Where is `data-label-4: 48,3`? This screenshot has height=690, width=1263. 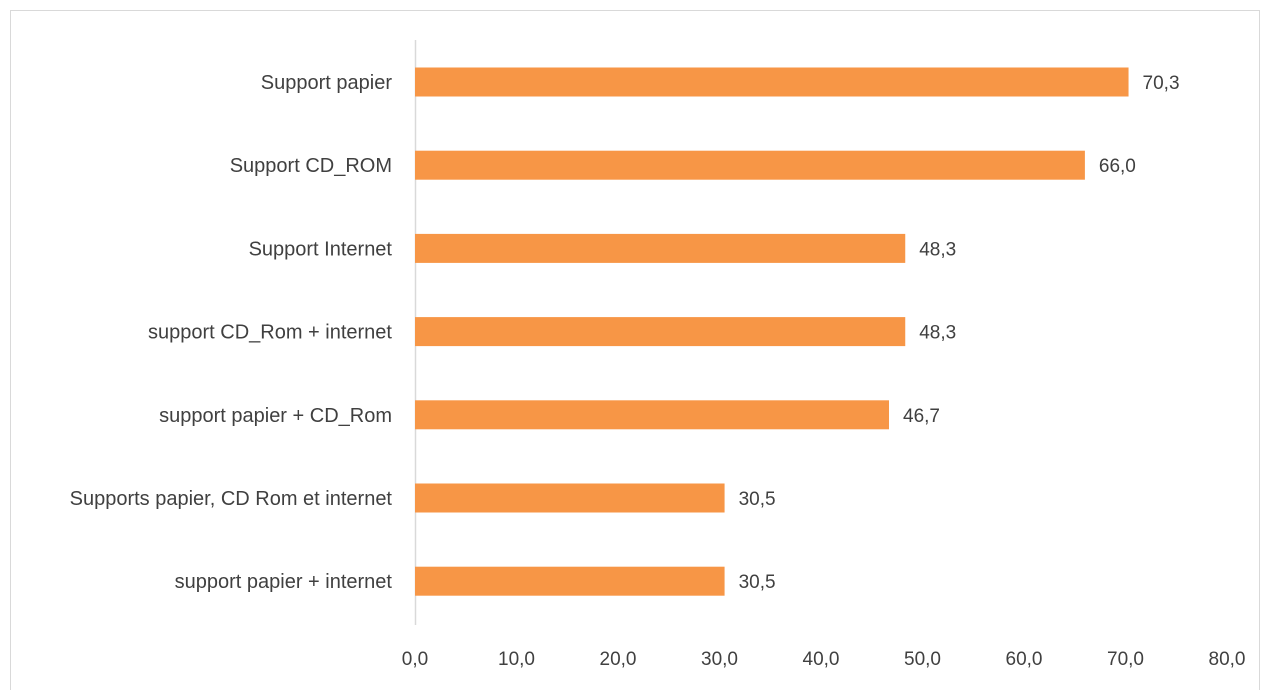 data-label-4: 48,3 is located at coordinates (937, 333).